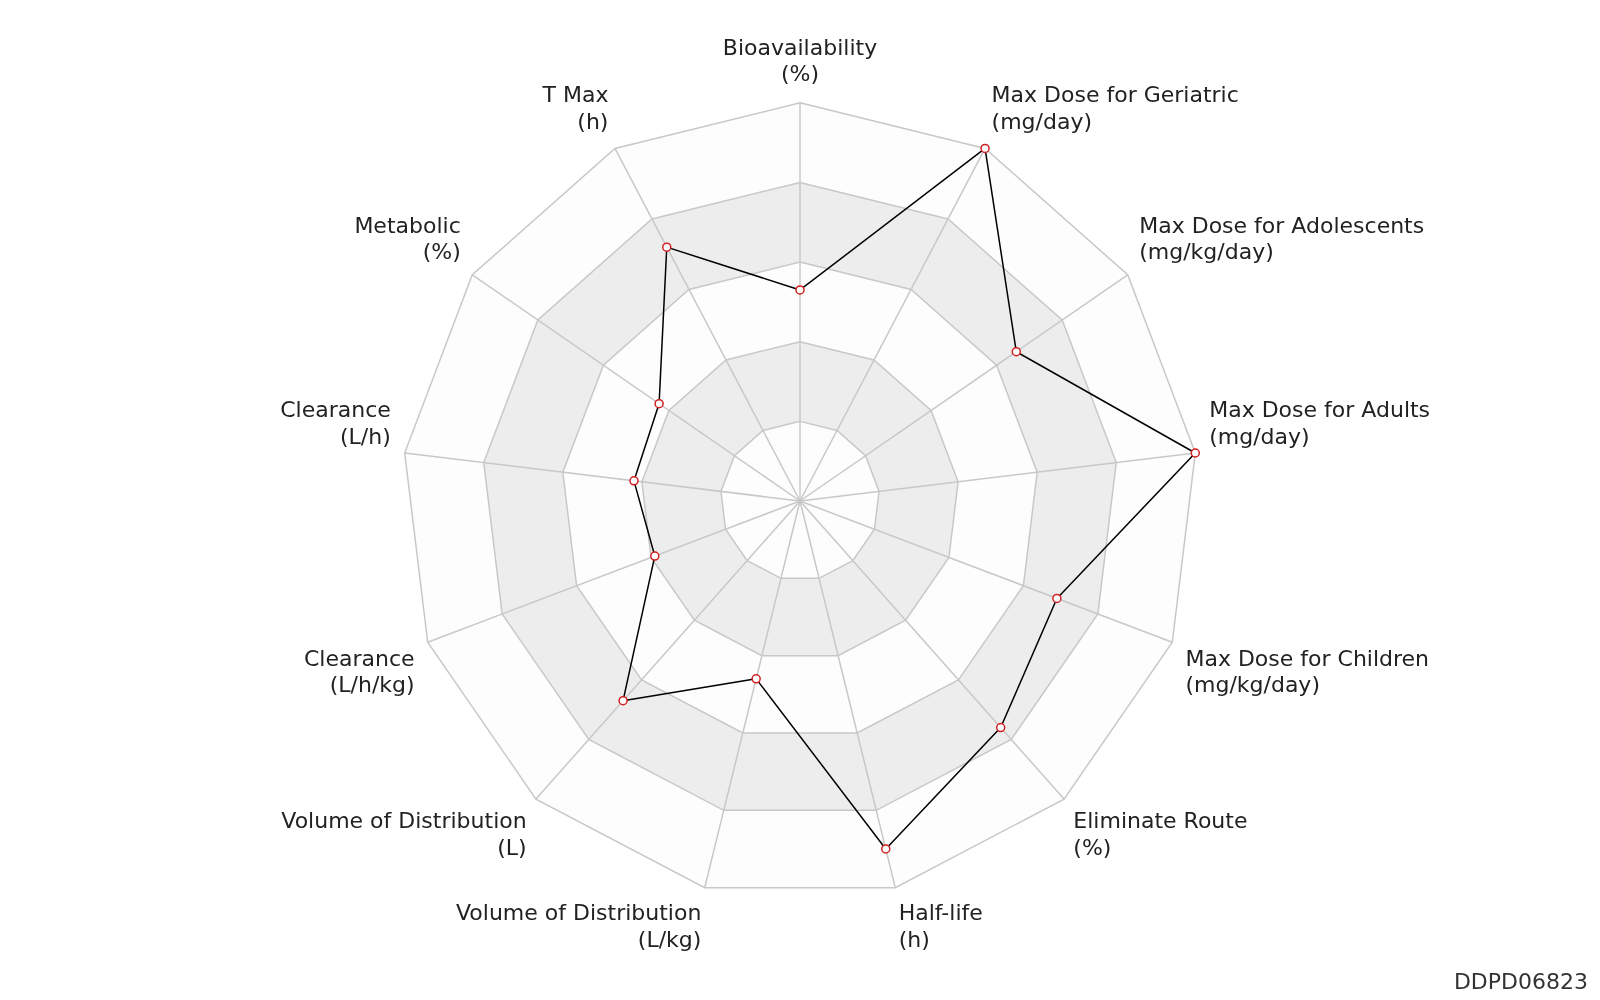 The height and width of the screenshot is (1000, 1600). I want to click on spoke-label: Max Dose for Adolescents (mg/kg/day), so click(1282, 238).